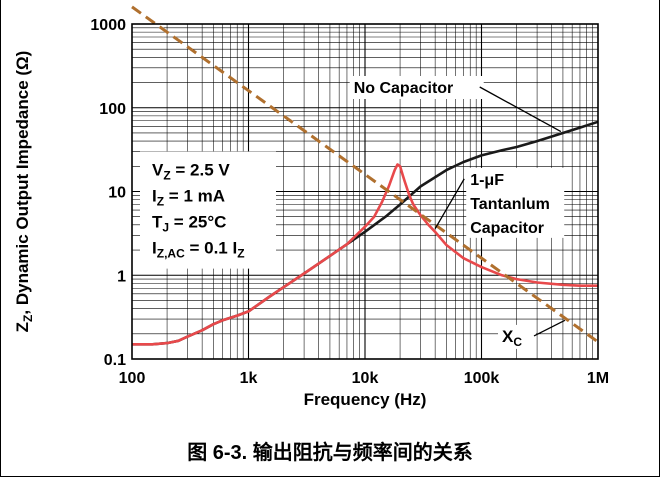  I want to click on x-tick-label: 100, so click(132, 378).